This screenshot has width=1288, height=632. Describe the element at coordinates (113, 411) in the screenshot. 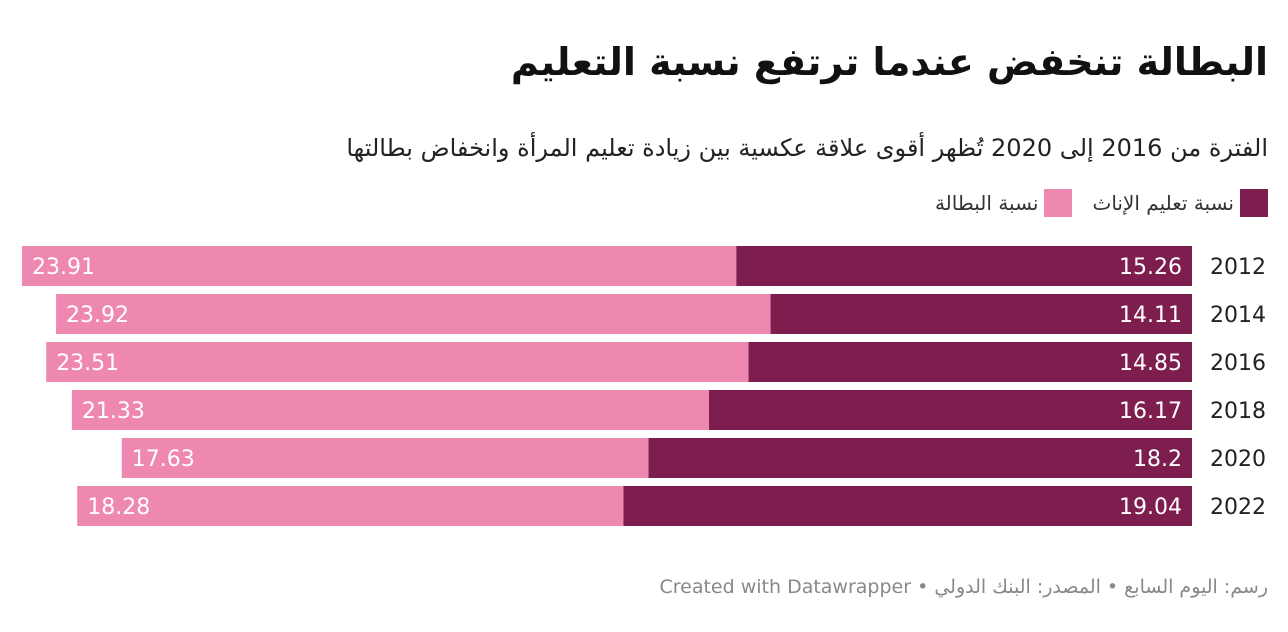

I see `data-label-unemployment-2018: 21.33` at that location.